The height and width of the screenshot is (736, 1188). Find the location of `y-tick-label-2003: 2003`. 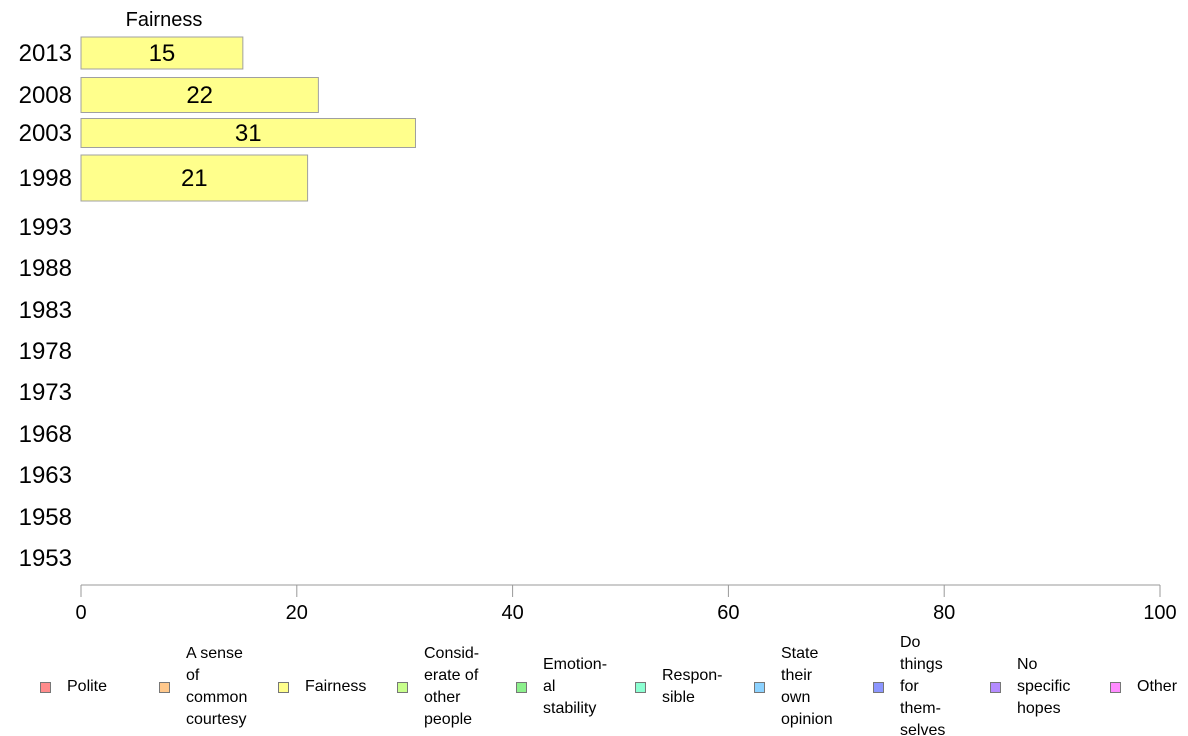

y-tick-label-2003: 2003 is located at coordinates (45, 133).